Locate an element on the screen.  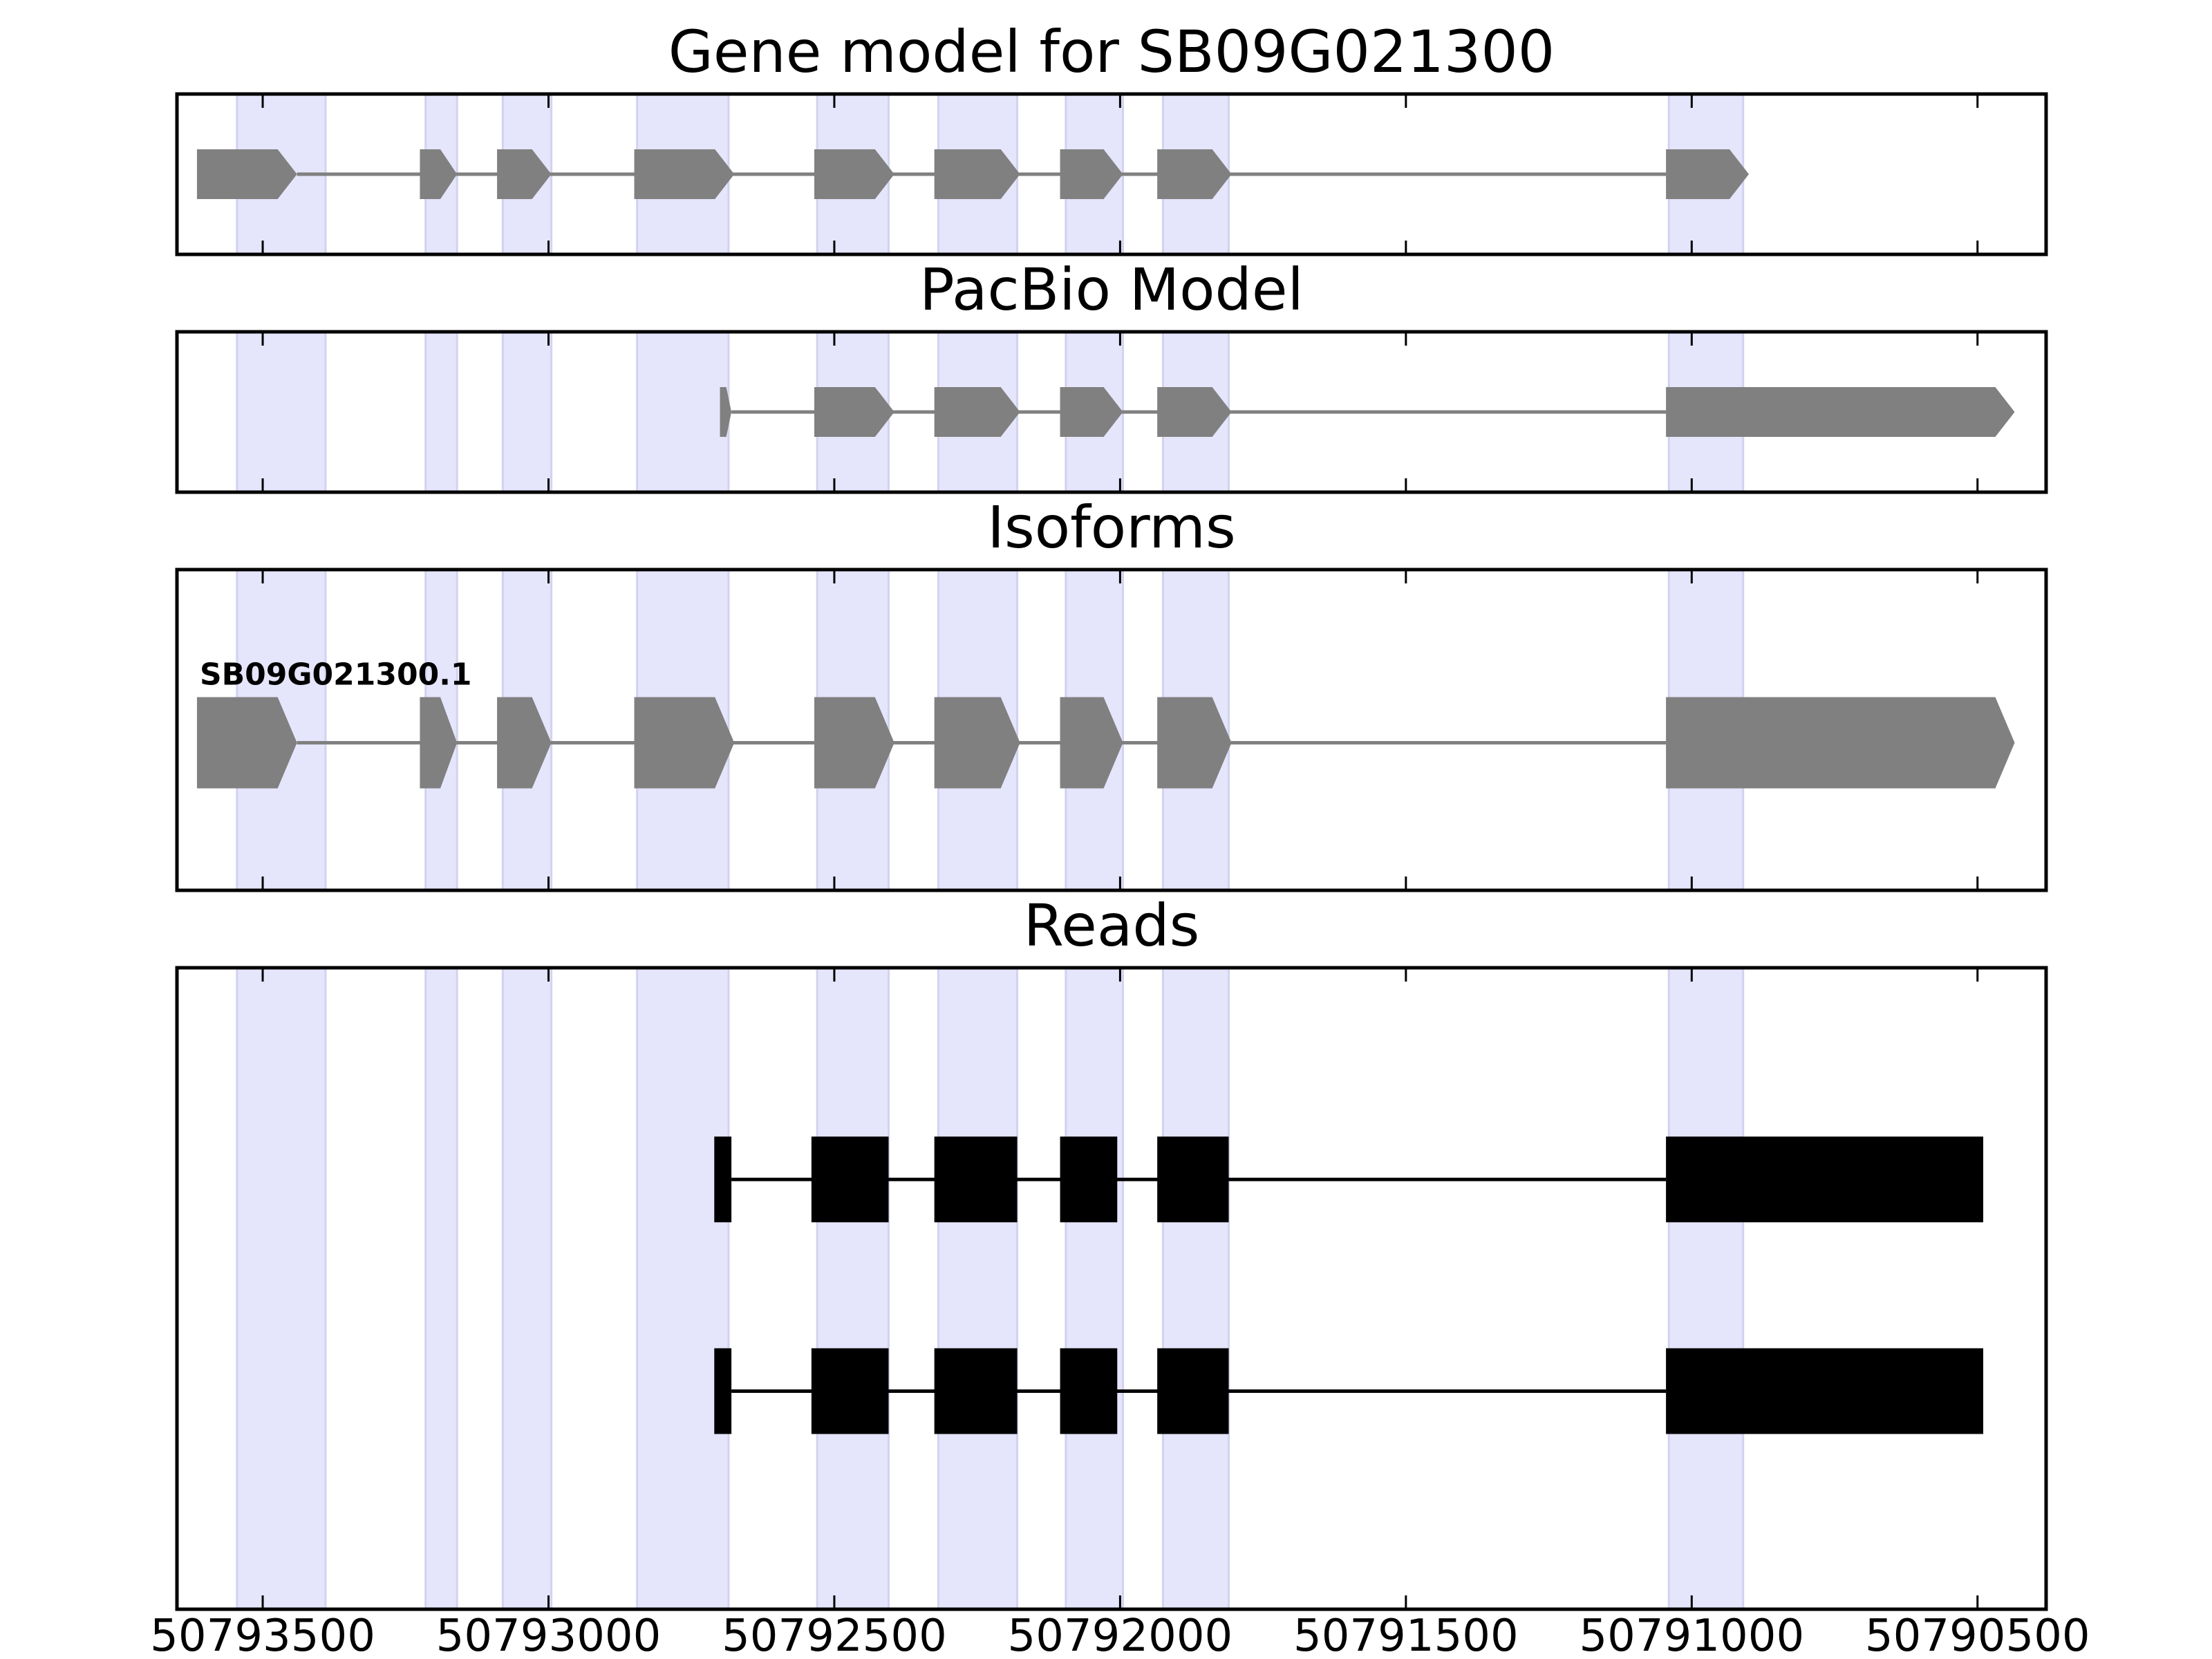
x-tick-label: 50791500 is located at coordinates (1406, 1635).